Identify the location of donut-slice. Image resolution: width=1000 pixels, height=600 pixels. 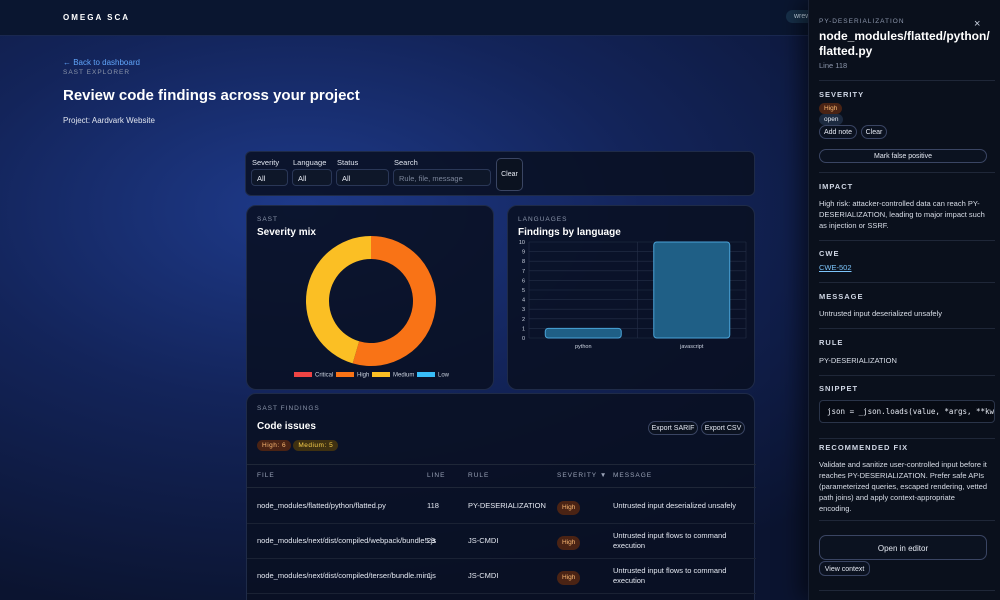
(338, 300).